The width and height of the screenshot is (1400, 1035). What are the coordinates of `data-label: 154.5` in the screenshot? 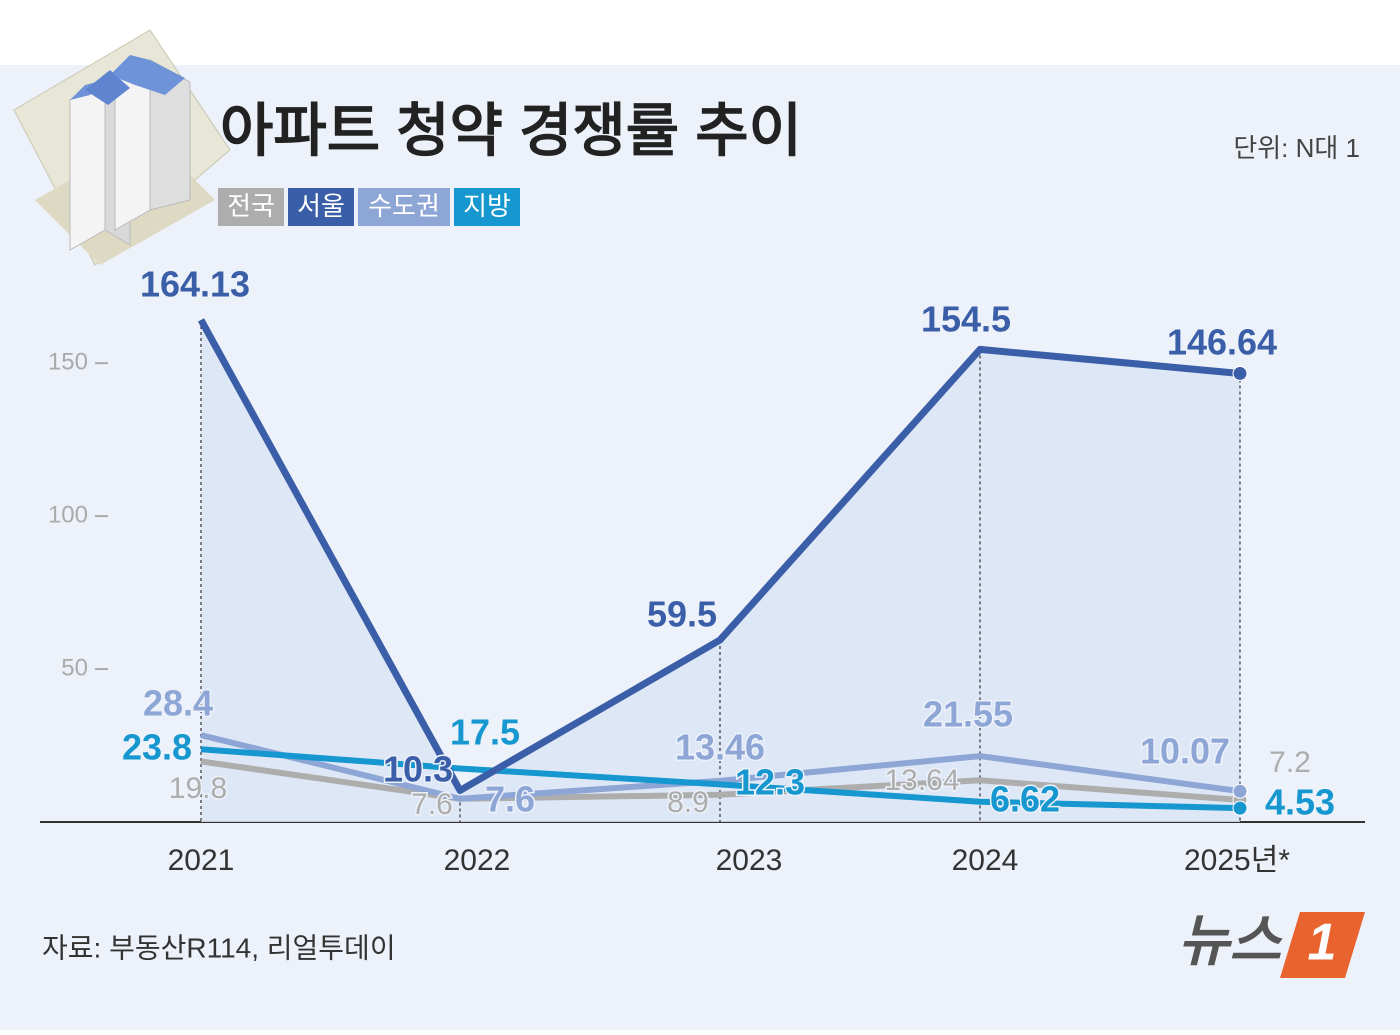 It's located at (966, 319).